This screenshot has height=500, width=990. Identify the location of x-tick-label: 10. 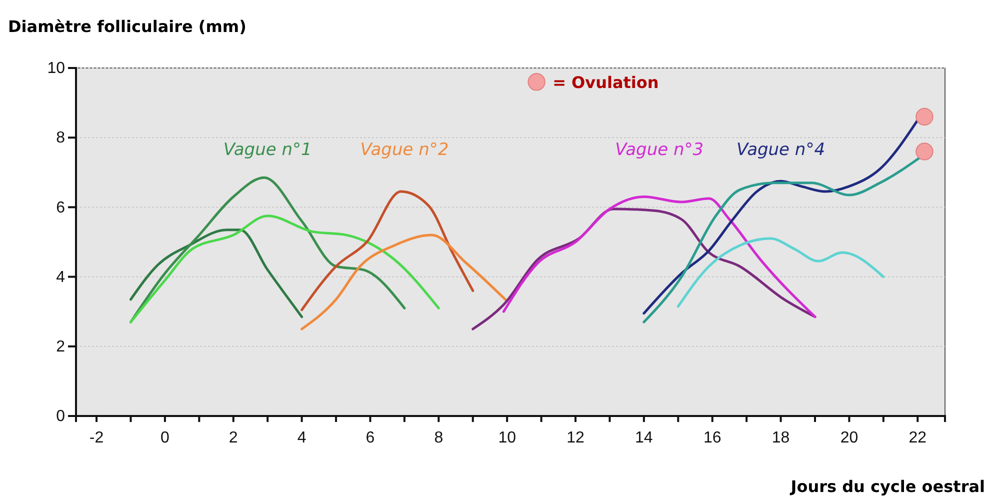
(507, 438).